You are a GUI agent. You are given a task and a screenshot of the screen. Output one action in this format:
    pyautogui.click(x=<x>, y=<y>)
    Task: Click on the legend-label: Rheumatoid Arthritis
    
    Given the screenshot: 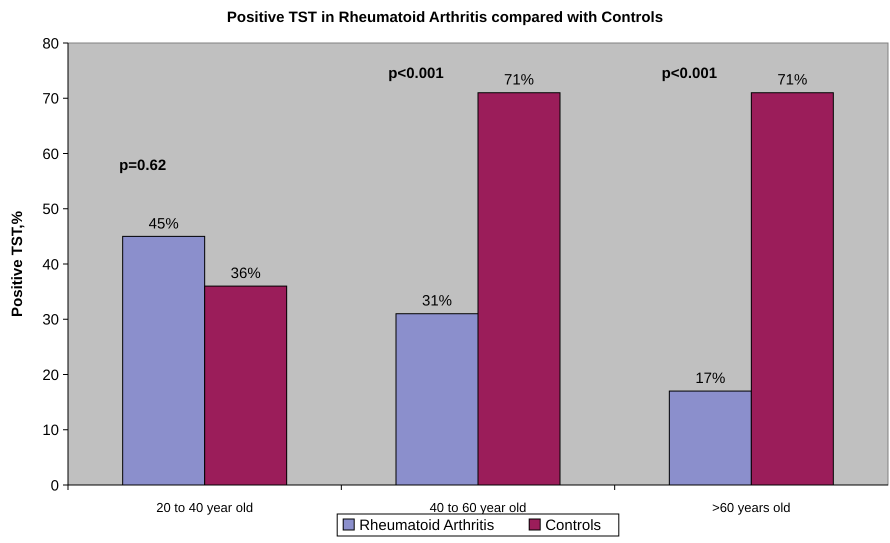 What is the action you would take?
    pyautogui.click(x=426, y=525)
    